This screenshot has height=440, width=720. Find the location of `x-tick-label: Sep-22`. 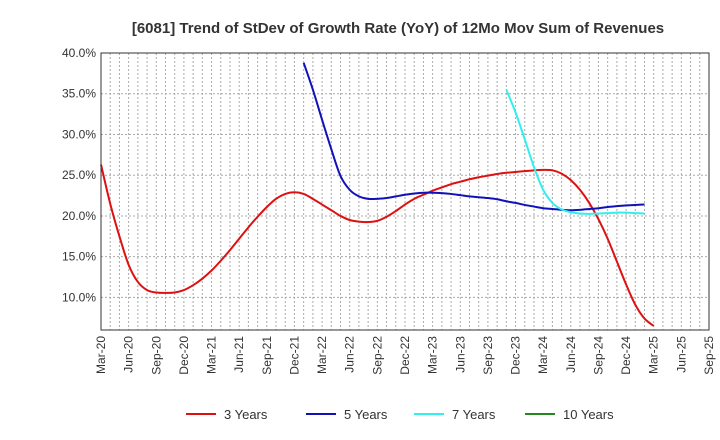

x-tick-label: Sep-22 is located at coordinates (377, 355).